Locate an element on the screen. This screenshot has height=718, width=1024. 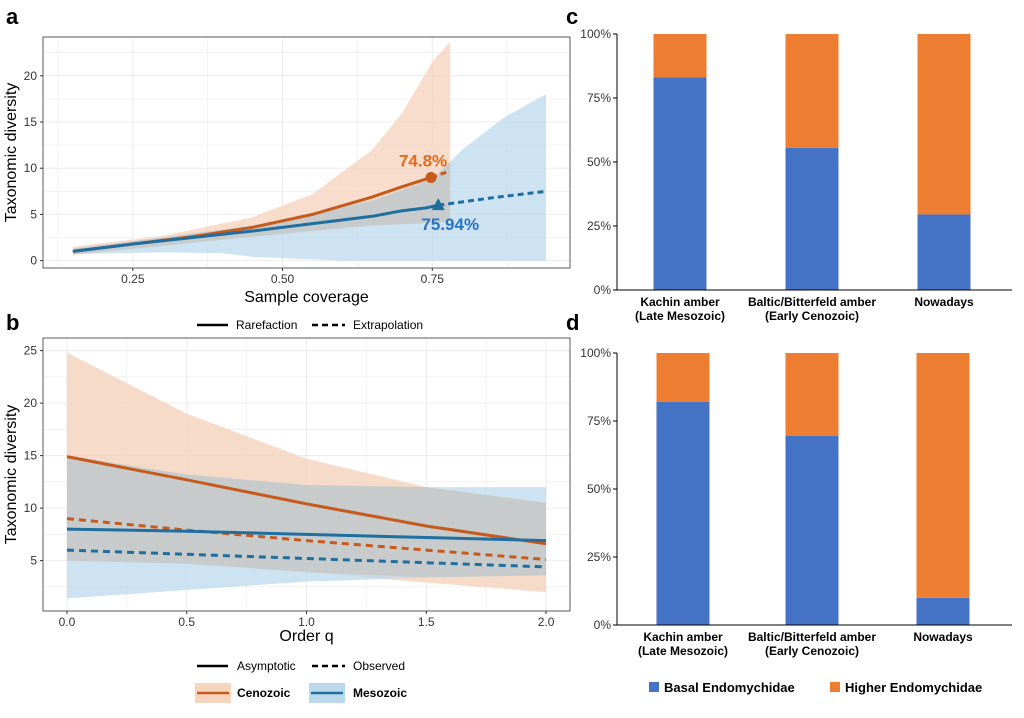
legend-line-type-a: Rarefaction Extrapolation is located at coordinates (310, 325).